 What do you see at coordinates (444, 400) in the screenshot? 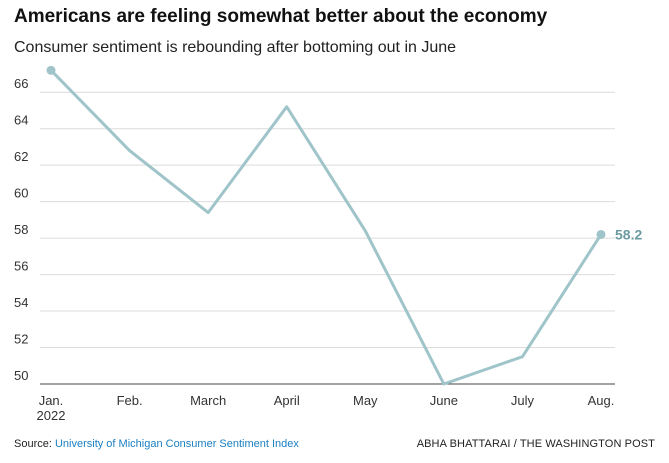
I see `x-tick-label: June` at bounding box center [444, 400].